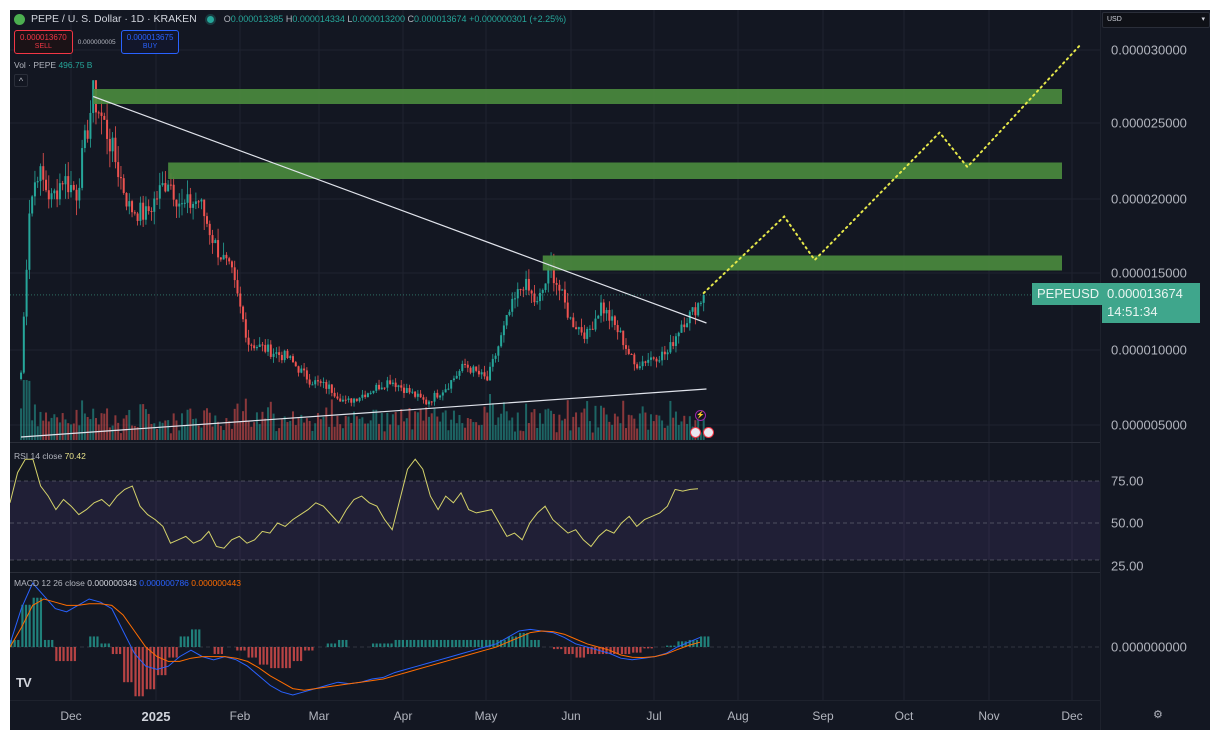 This screenshot has width=1220, height=740. I want to click on time-tick: Jun, so click(571, 716).